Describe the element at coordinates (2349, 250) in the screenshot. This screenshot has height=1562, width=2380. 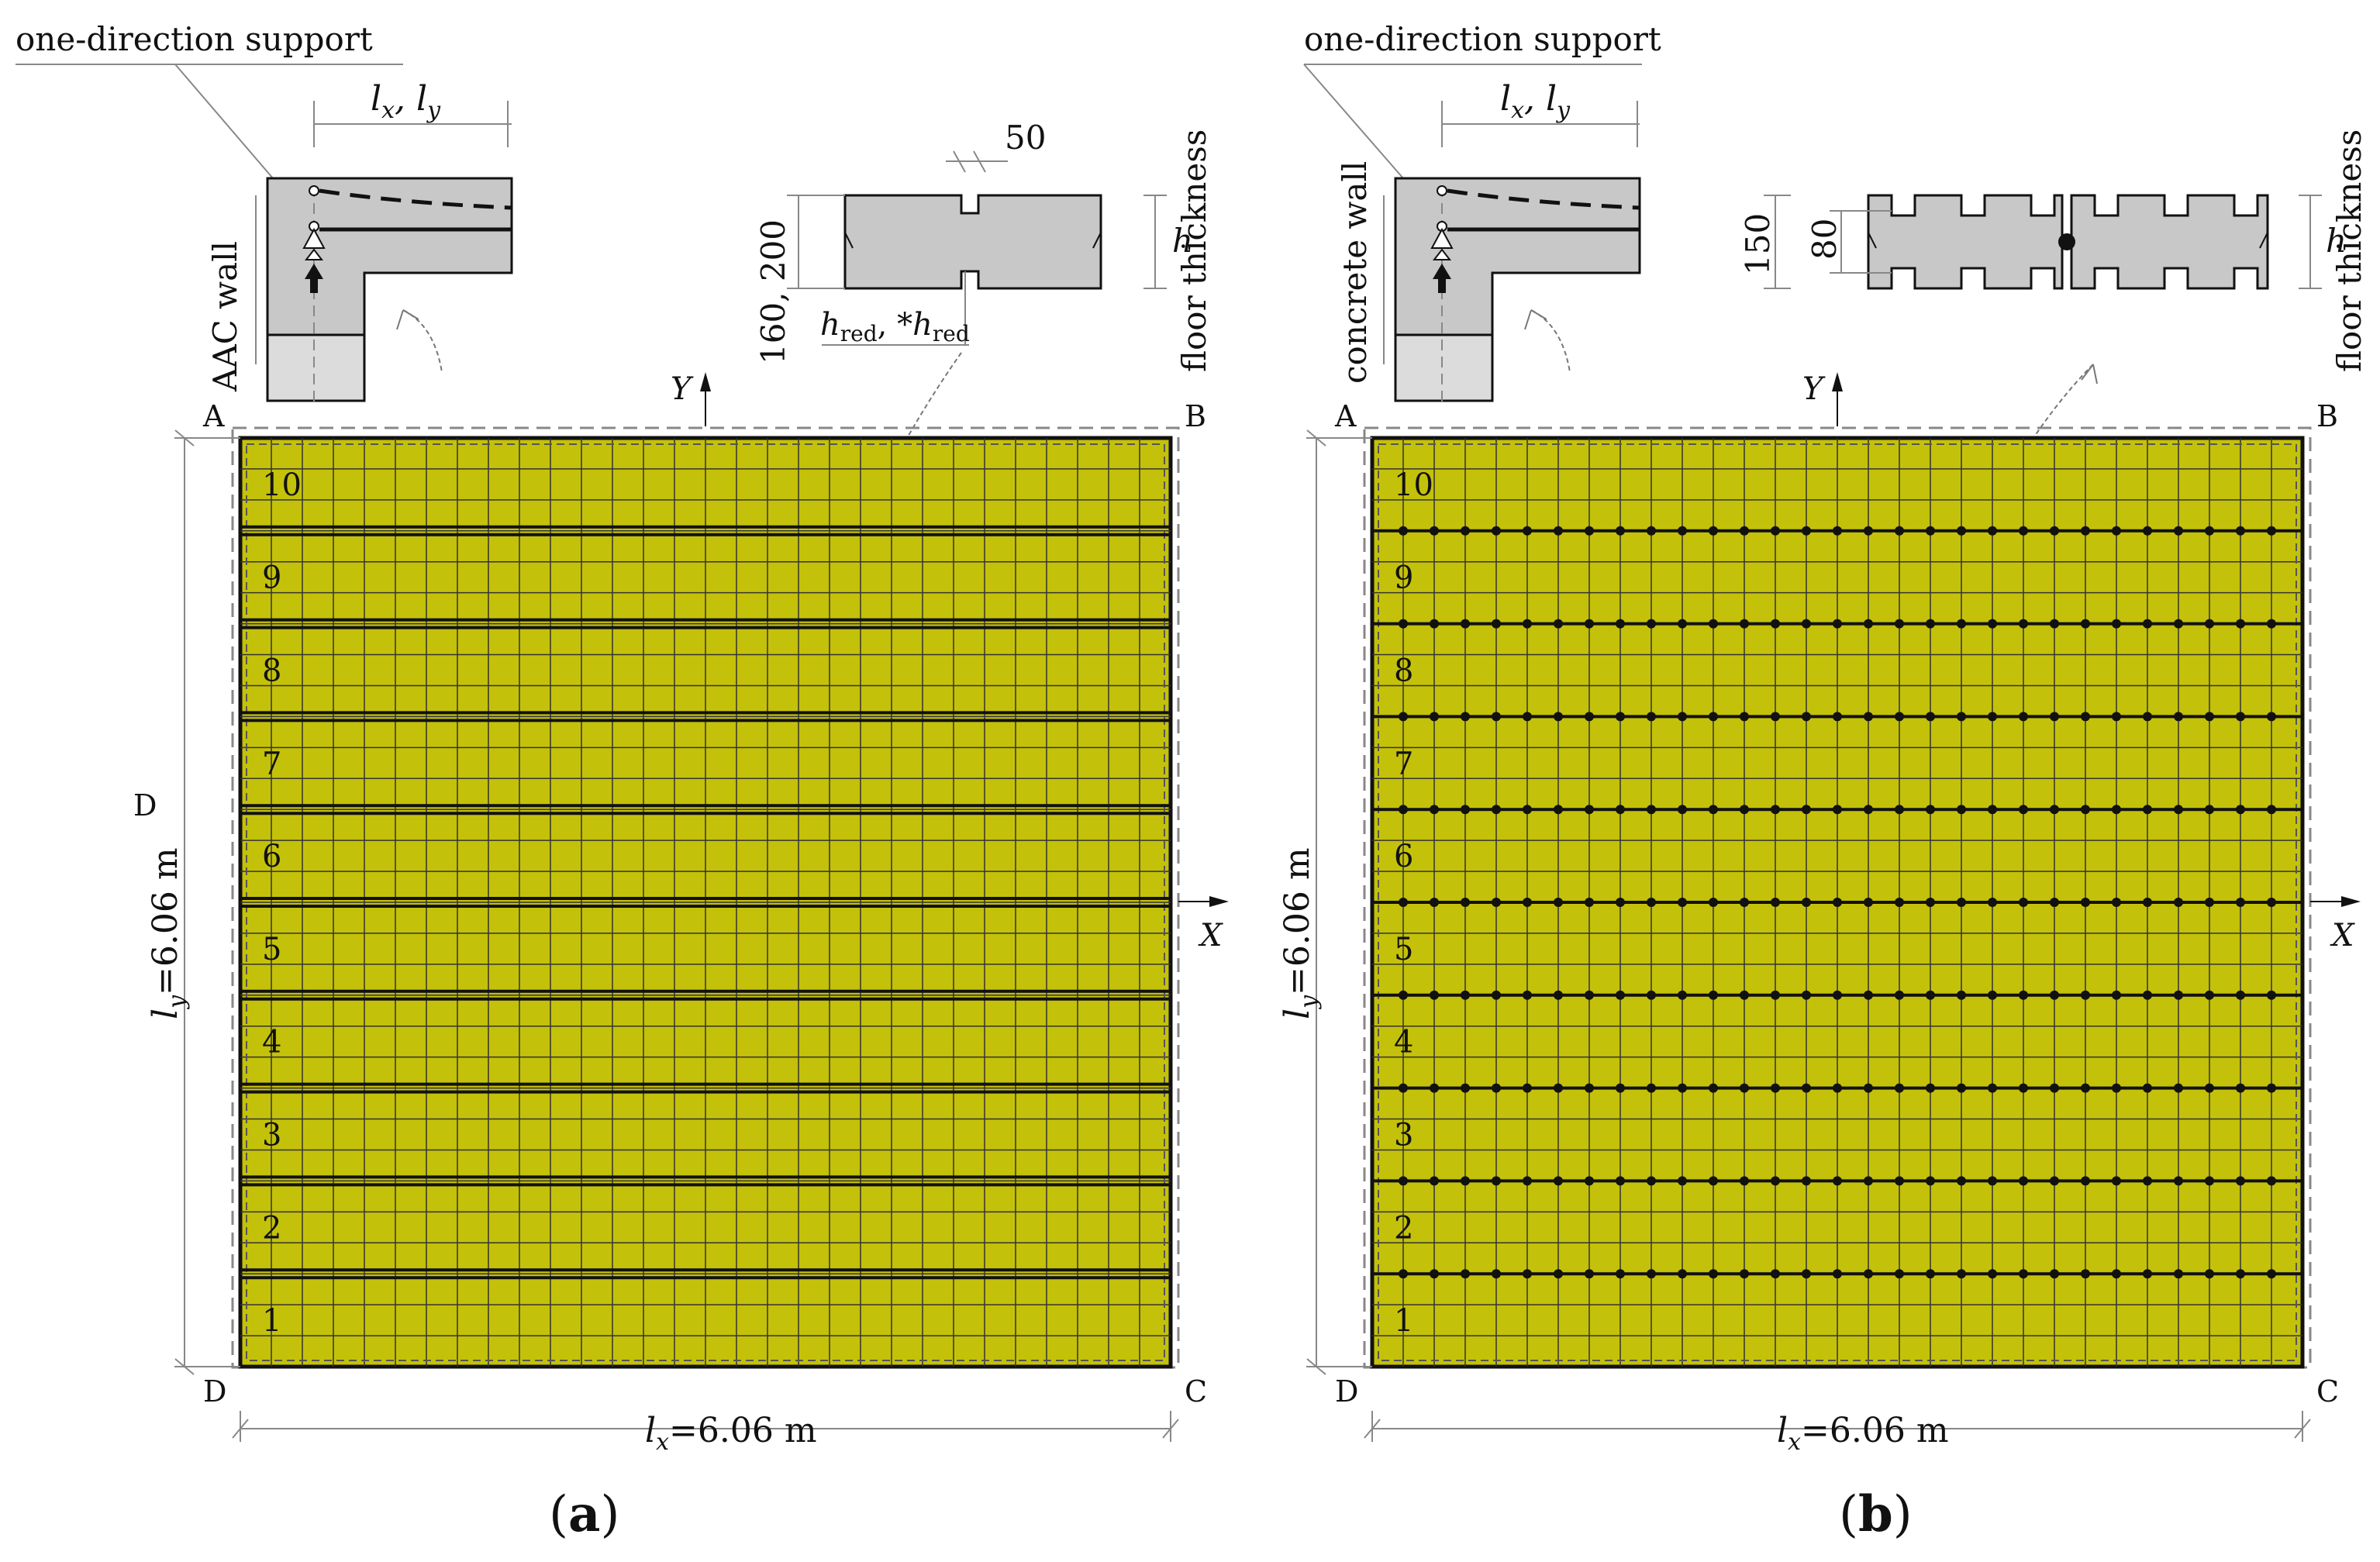
I see `floor-thickness-b: floor thickness` at that location.